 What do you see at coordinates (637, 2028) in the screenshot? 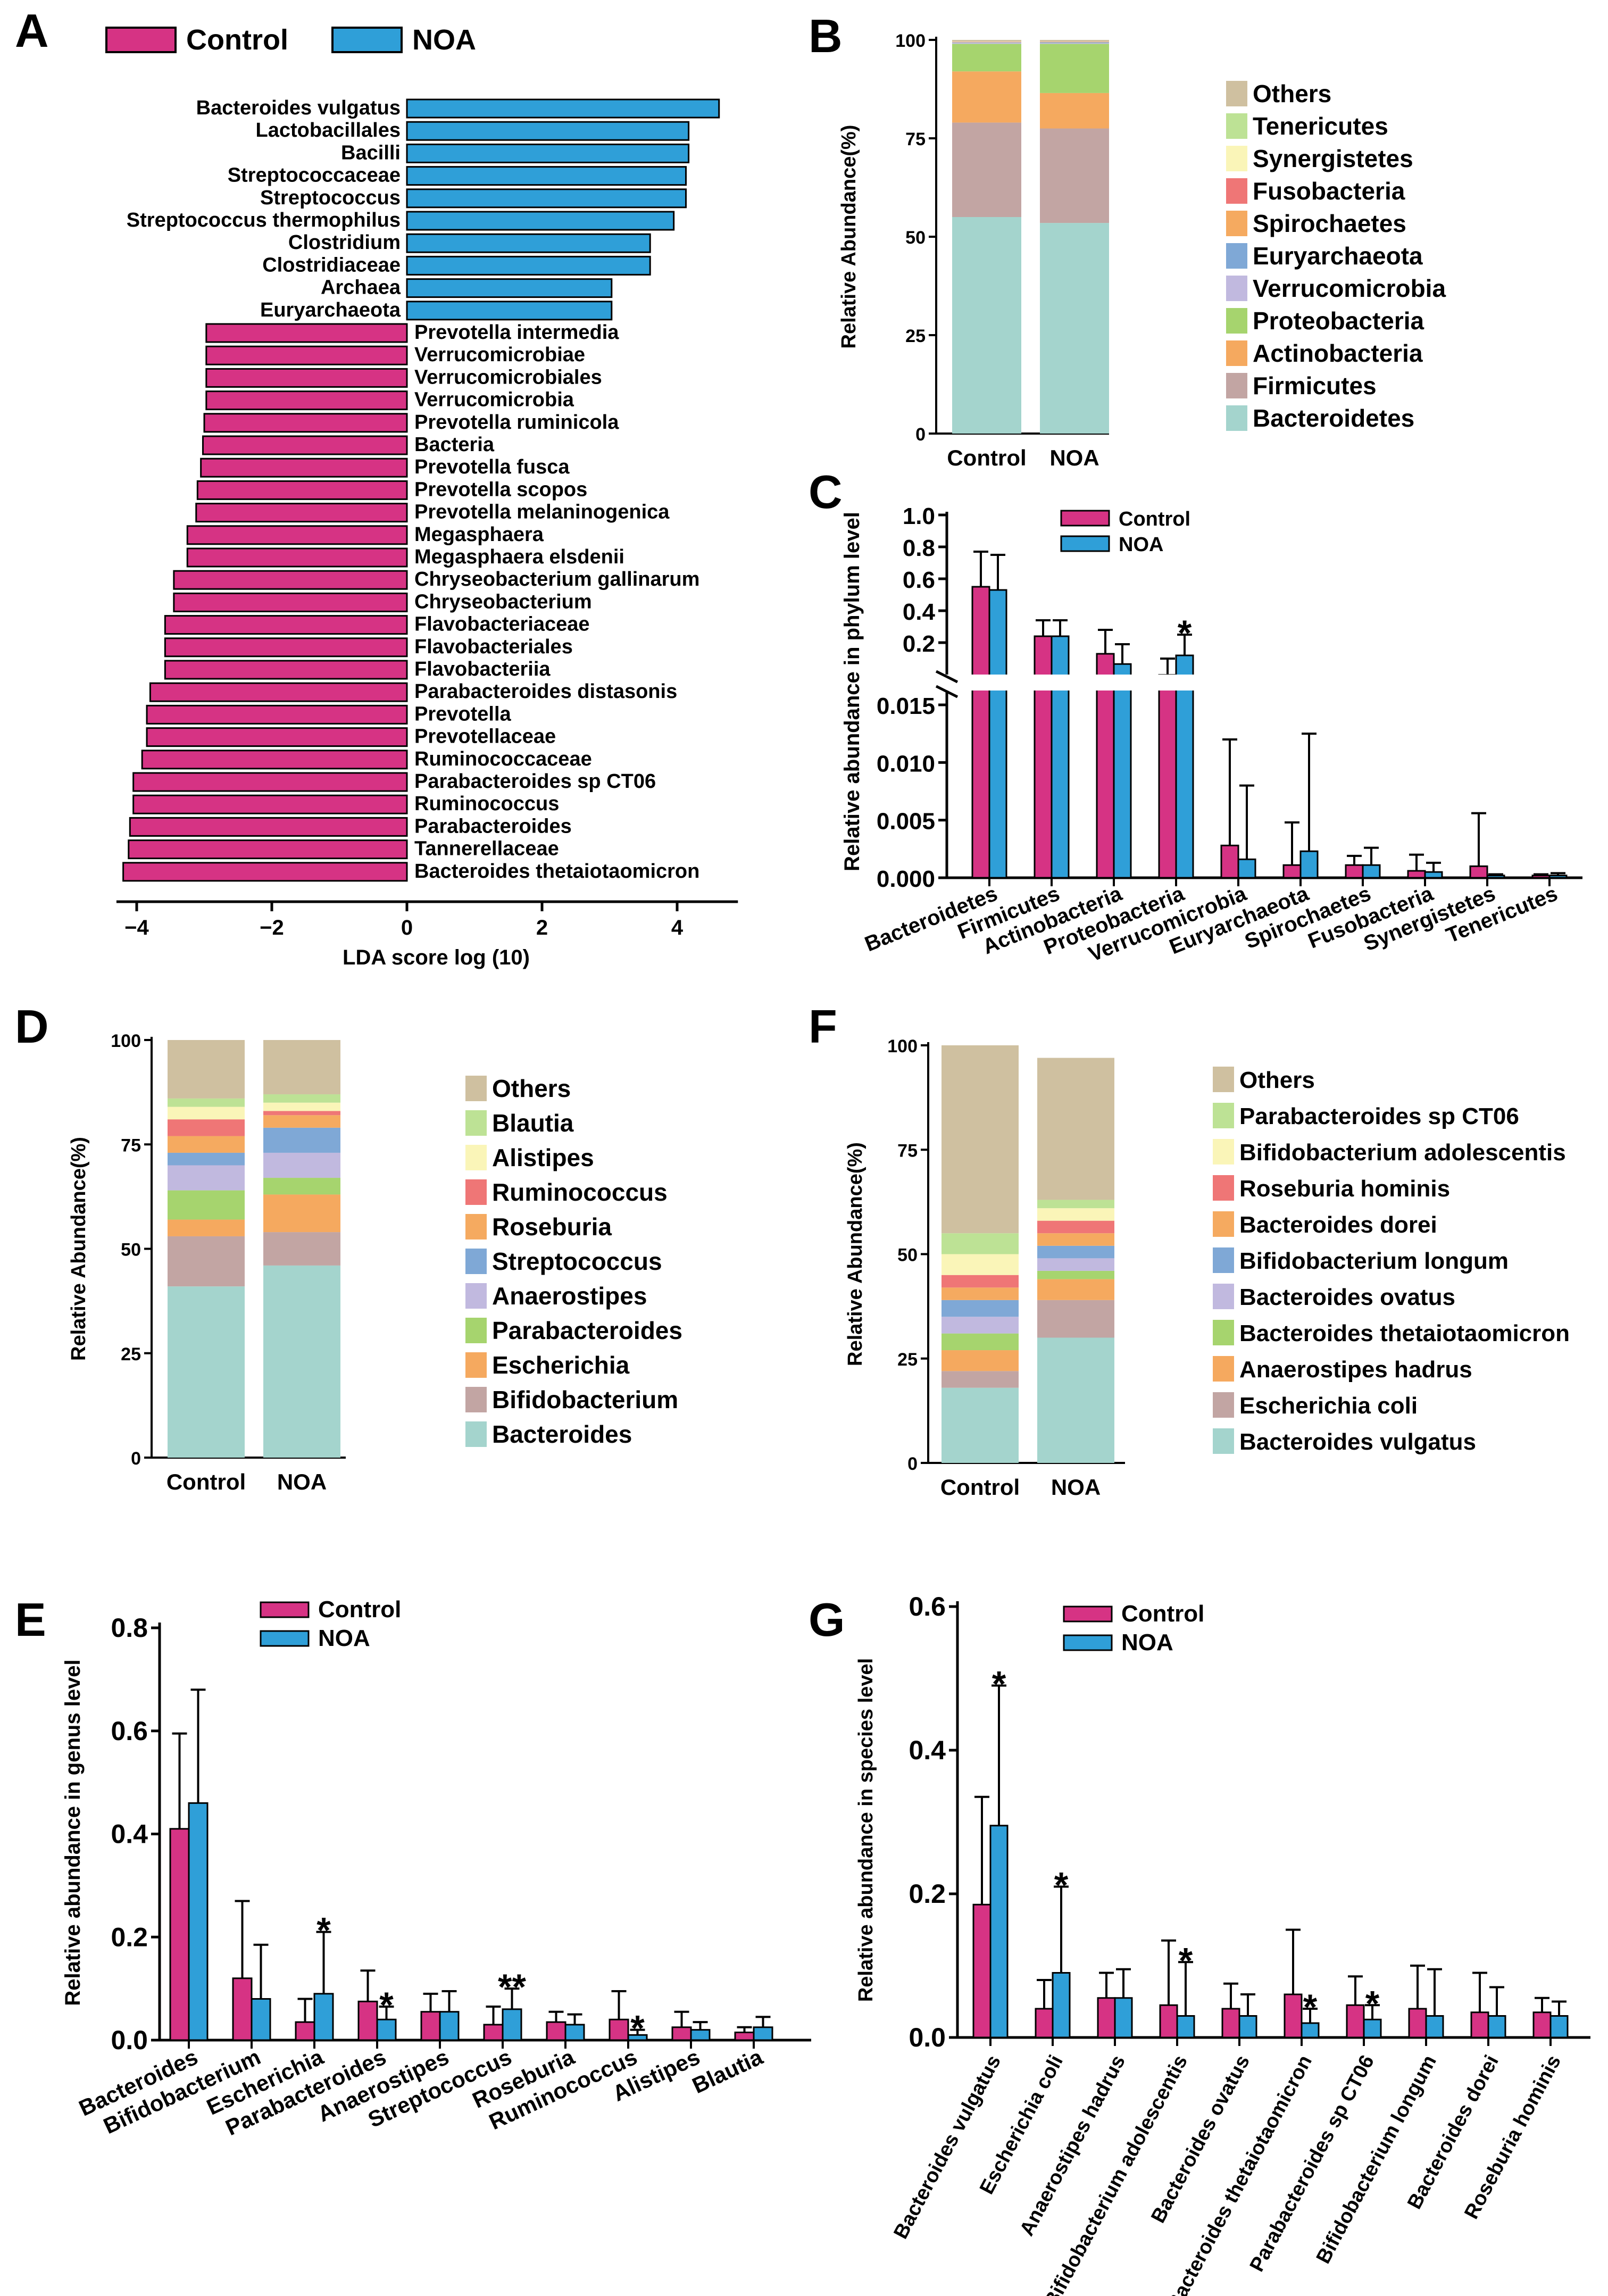
I see `significance-ruminococcus: *` at bounding box center [637, 2028].